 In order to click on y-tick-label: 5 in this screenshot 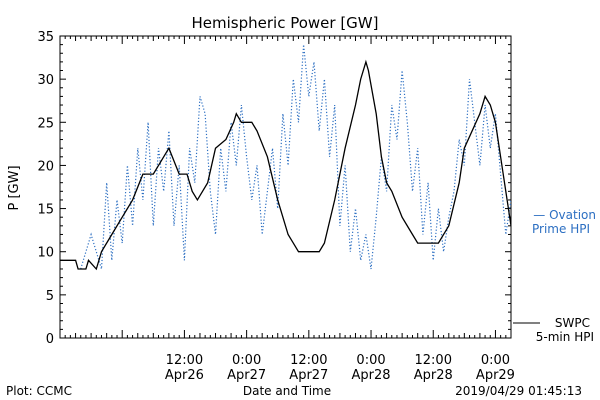, I will do `click(50, 296)`.